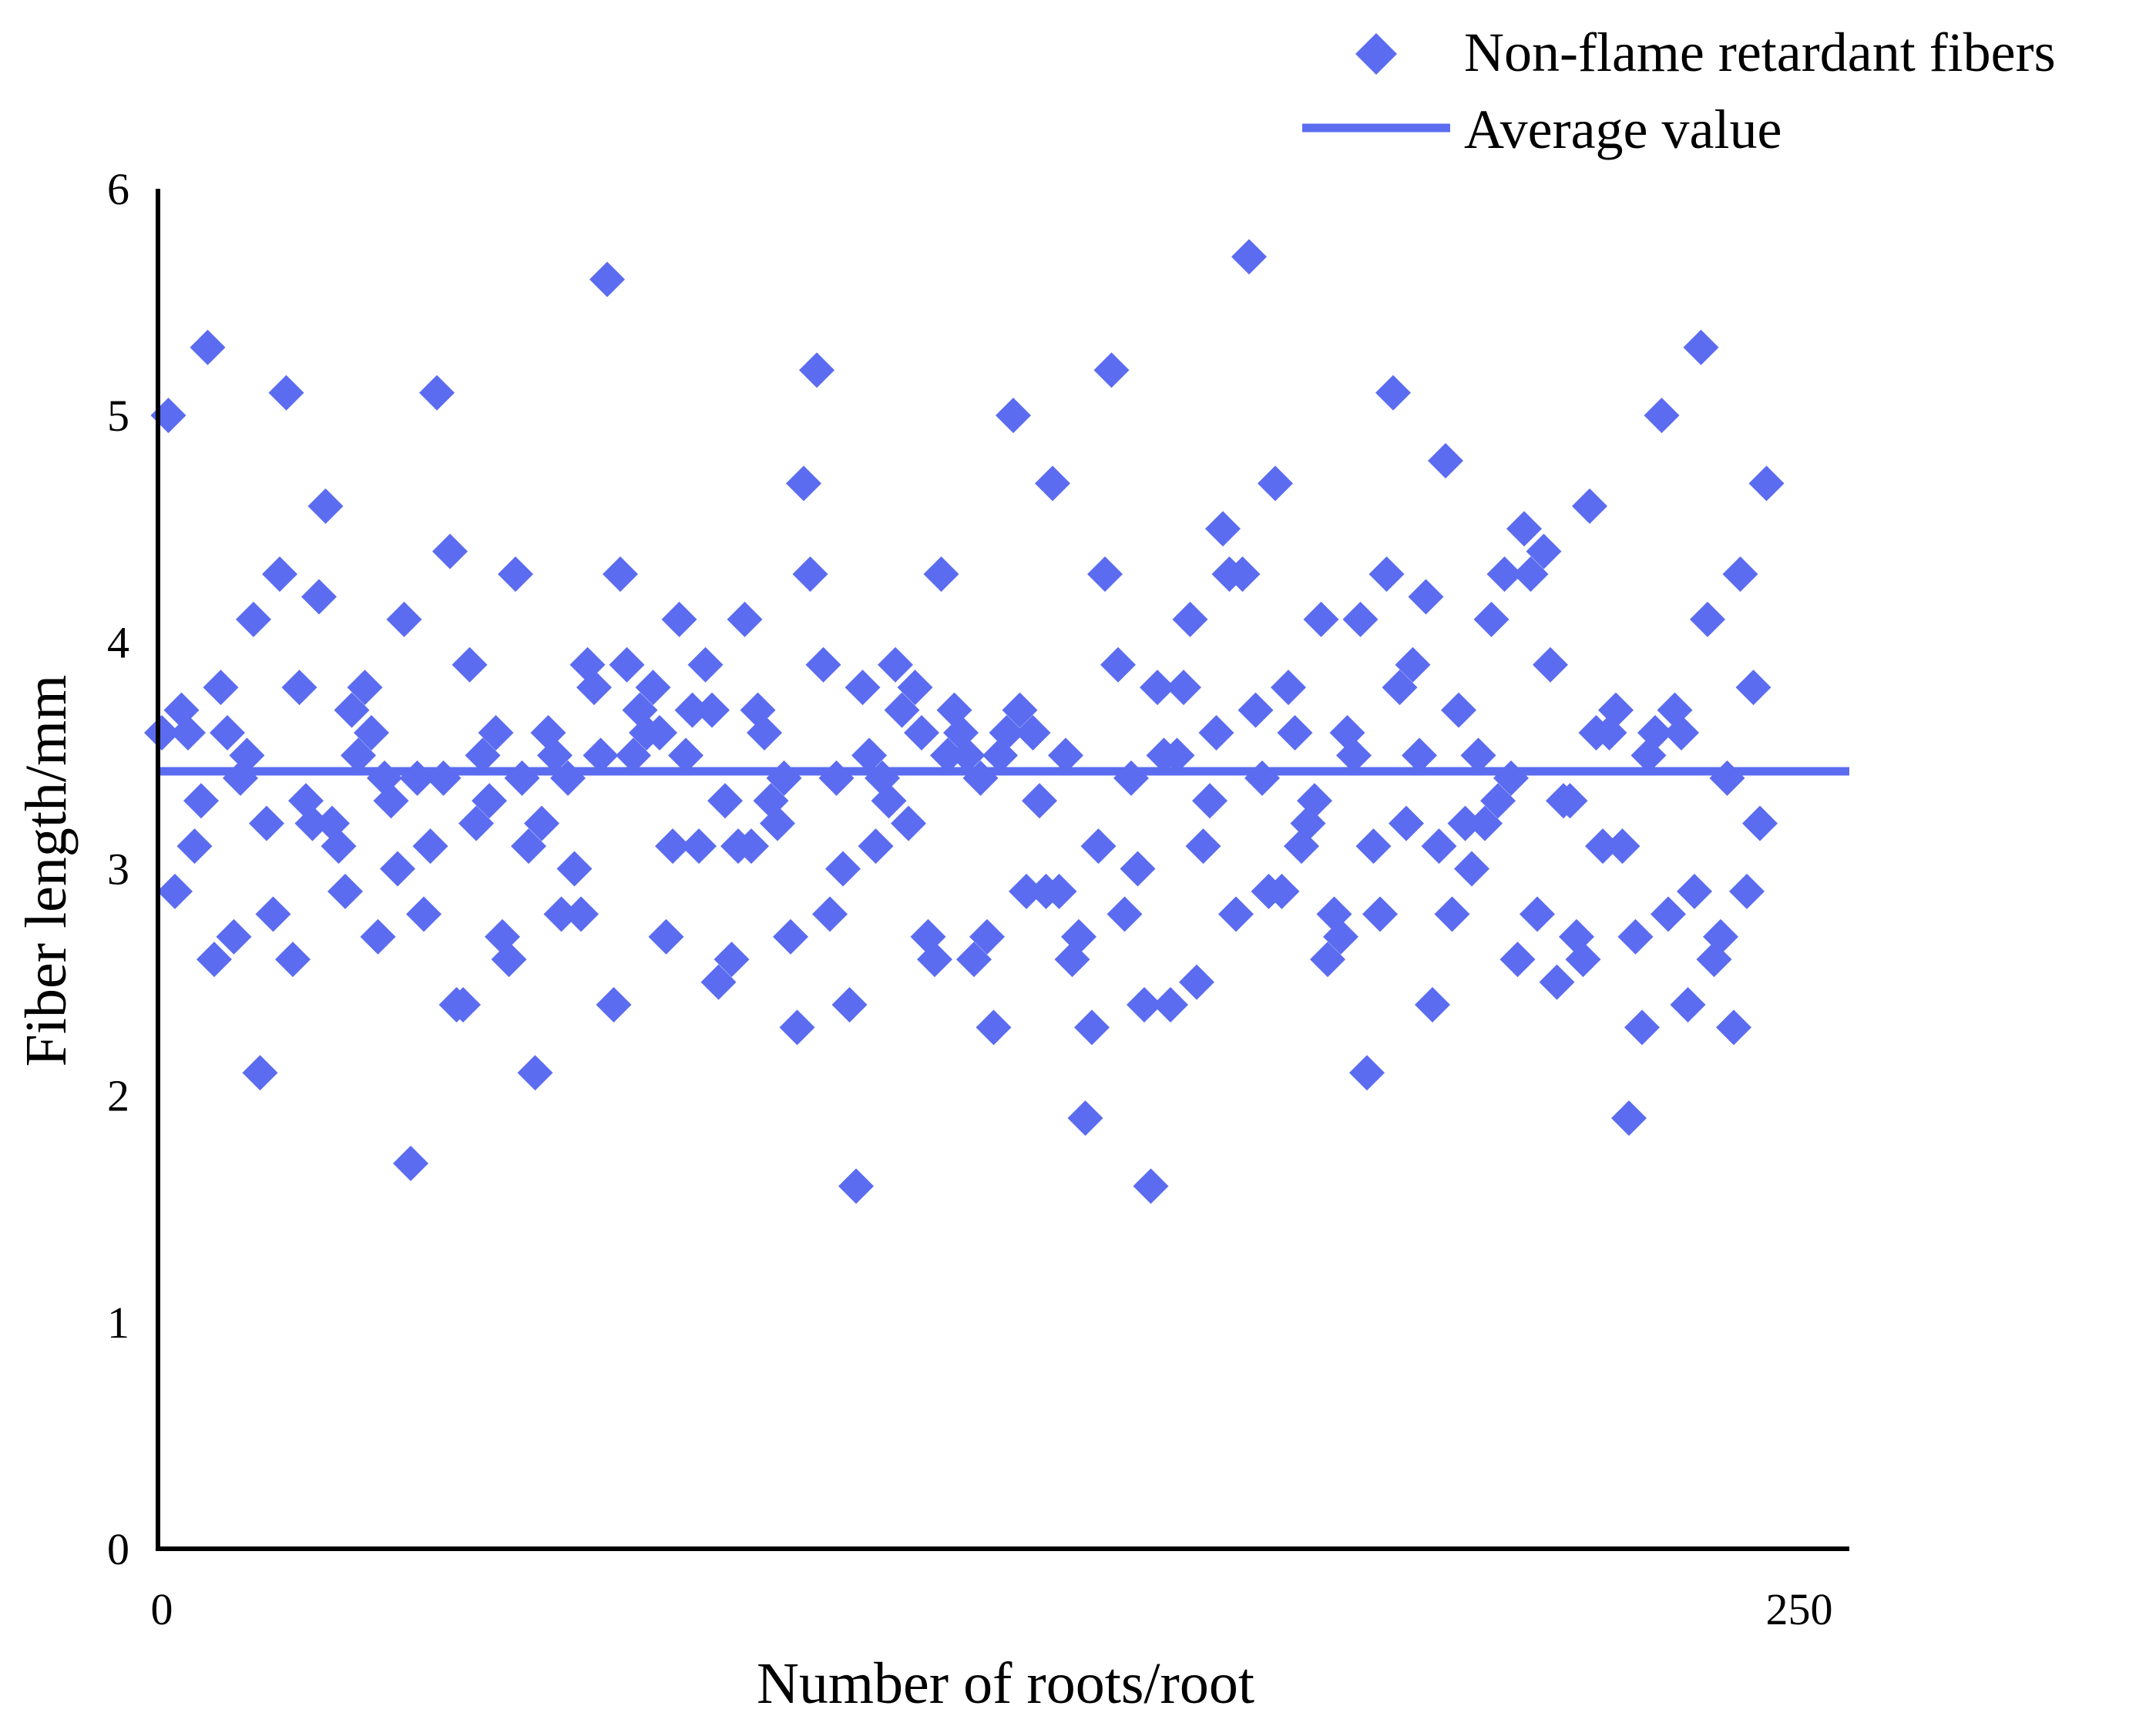 This screenshot has width=2156, height=1726. Describe the element at coordinates (1623, 130) in the screenshot. I see `legend-label-average: Average value` at that location.